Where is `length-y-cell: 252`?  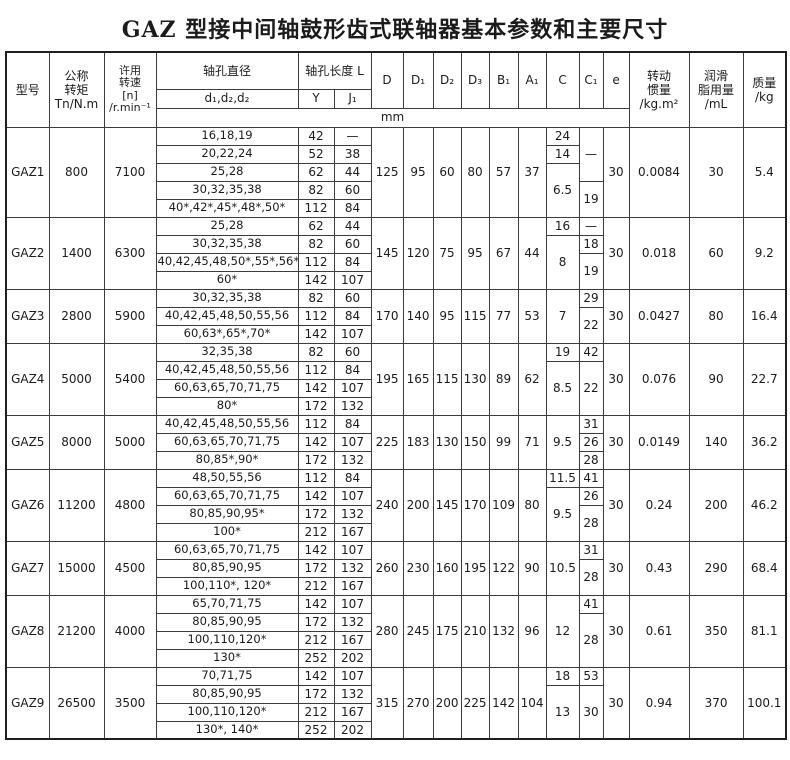 length-y-cell: 252 is located at coordinates (316, 658).